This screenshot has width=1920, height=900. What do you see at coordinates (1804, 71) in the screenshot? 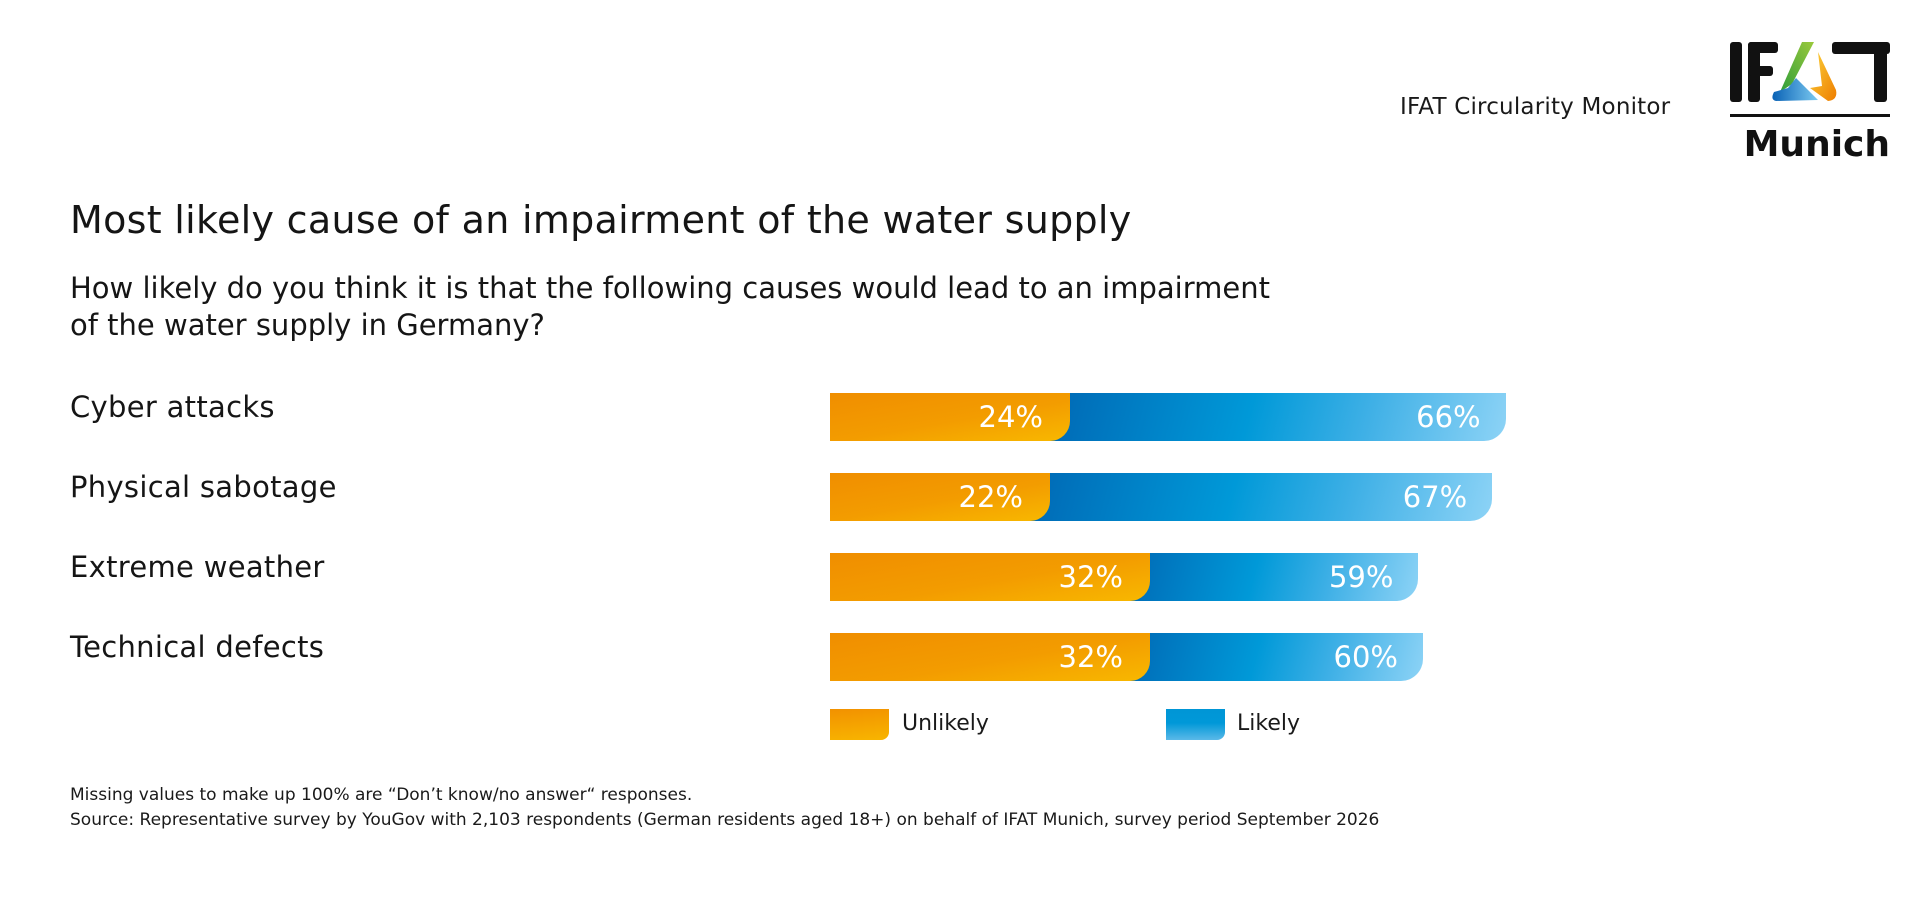
I see `logo-recycle-triangle-icon` at bounding box center [1804, 71].